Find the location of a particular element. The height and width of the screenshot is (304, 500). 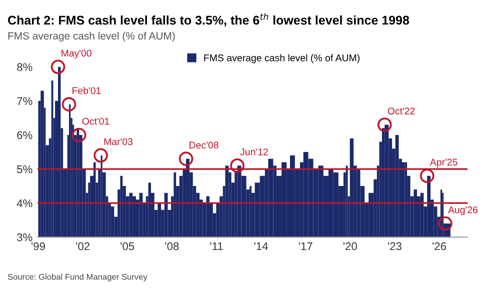

chart-subtitle: FMS average cash level (% of AUM) is located at coordinates (91, 37).